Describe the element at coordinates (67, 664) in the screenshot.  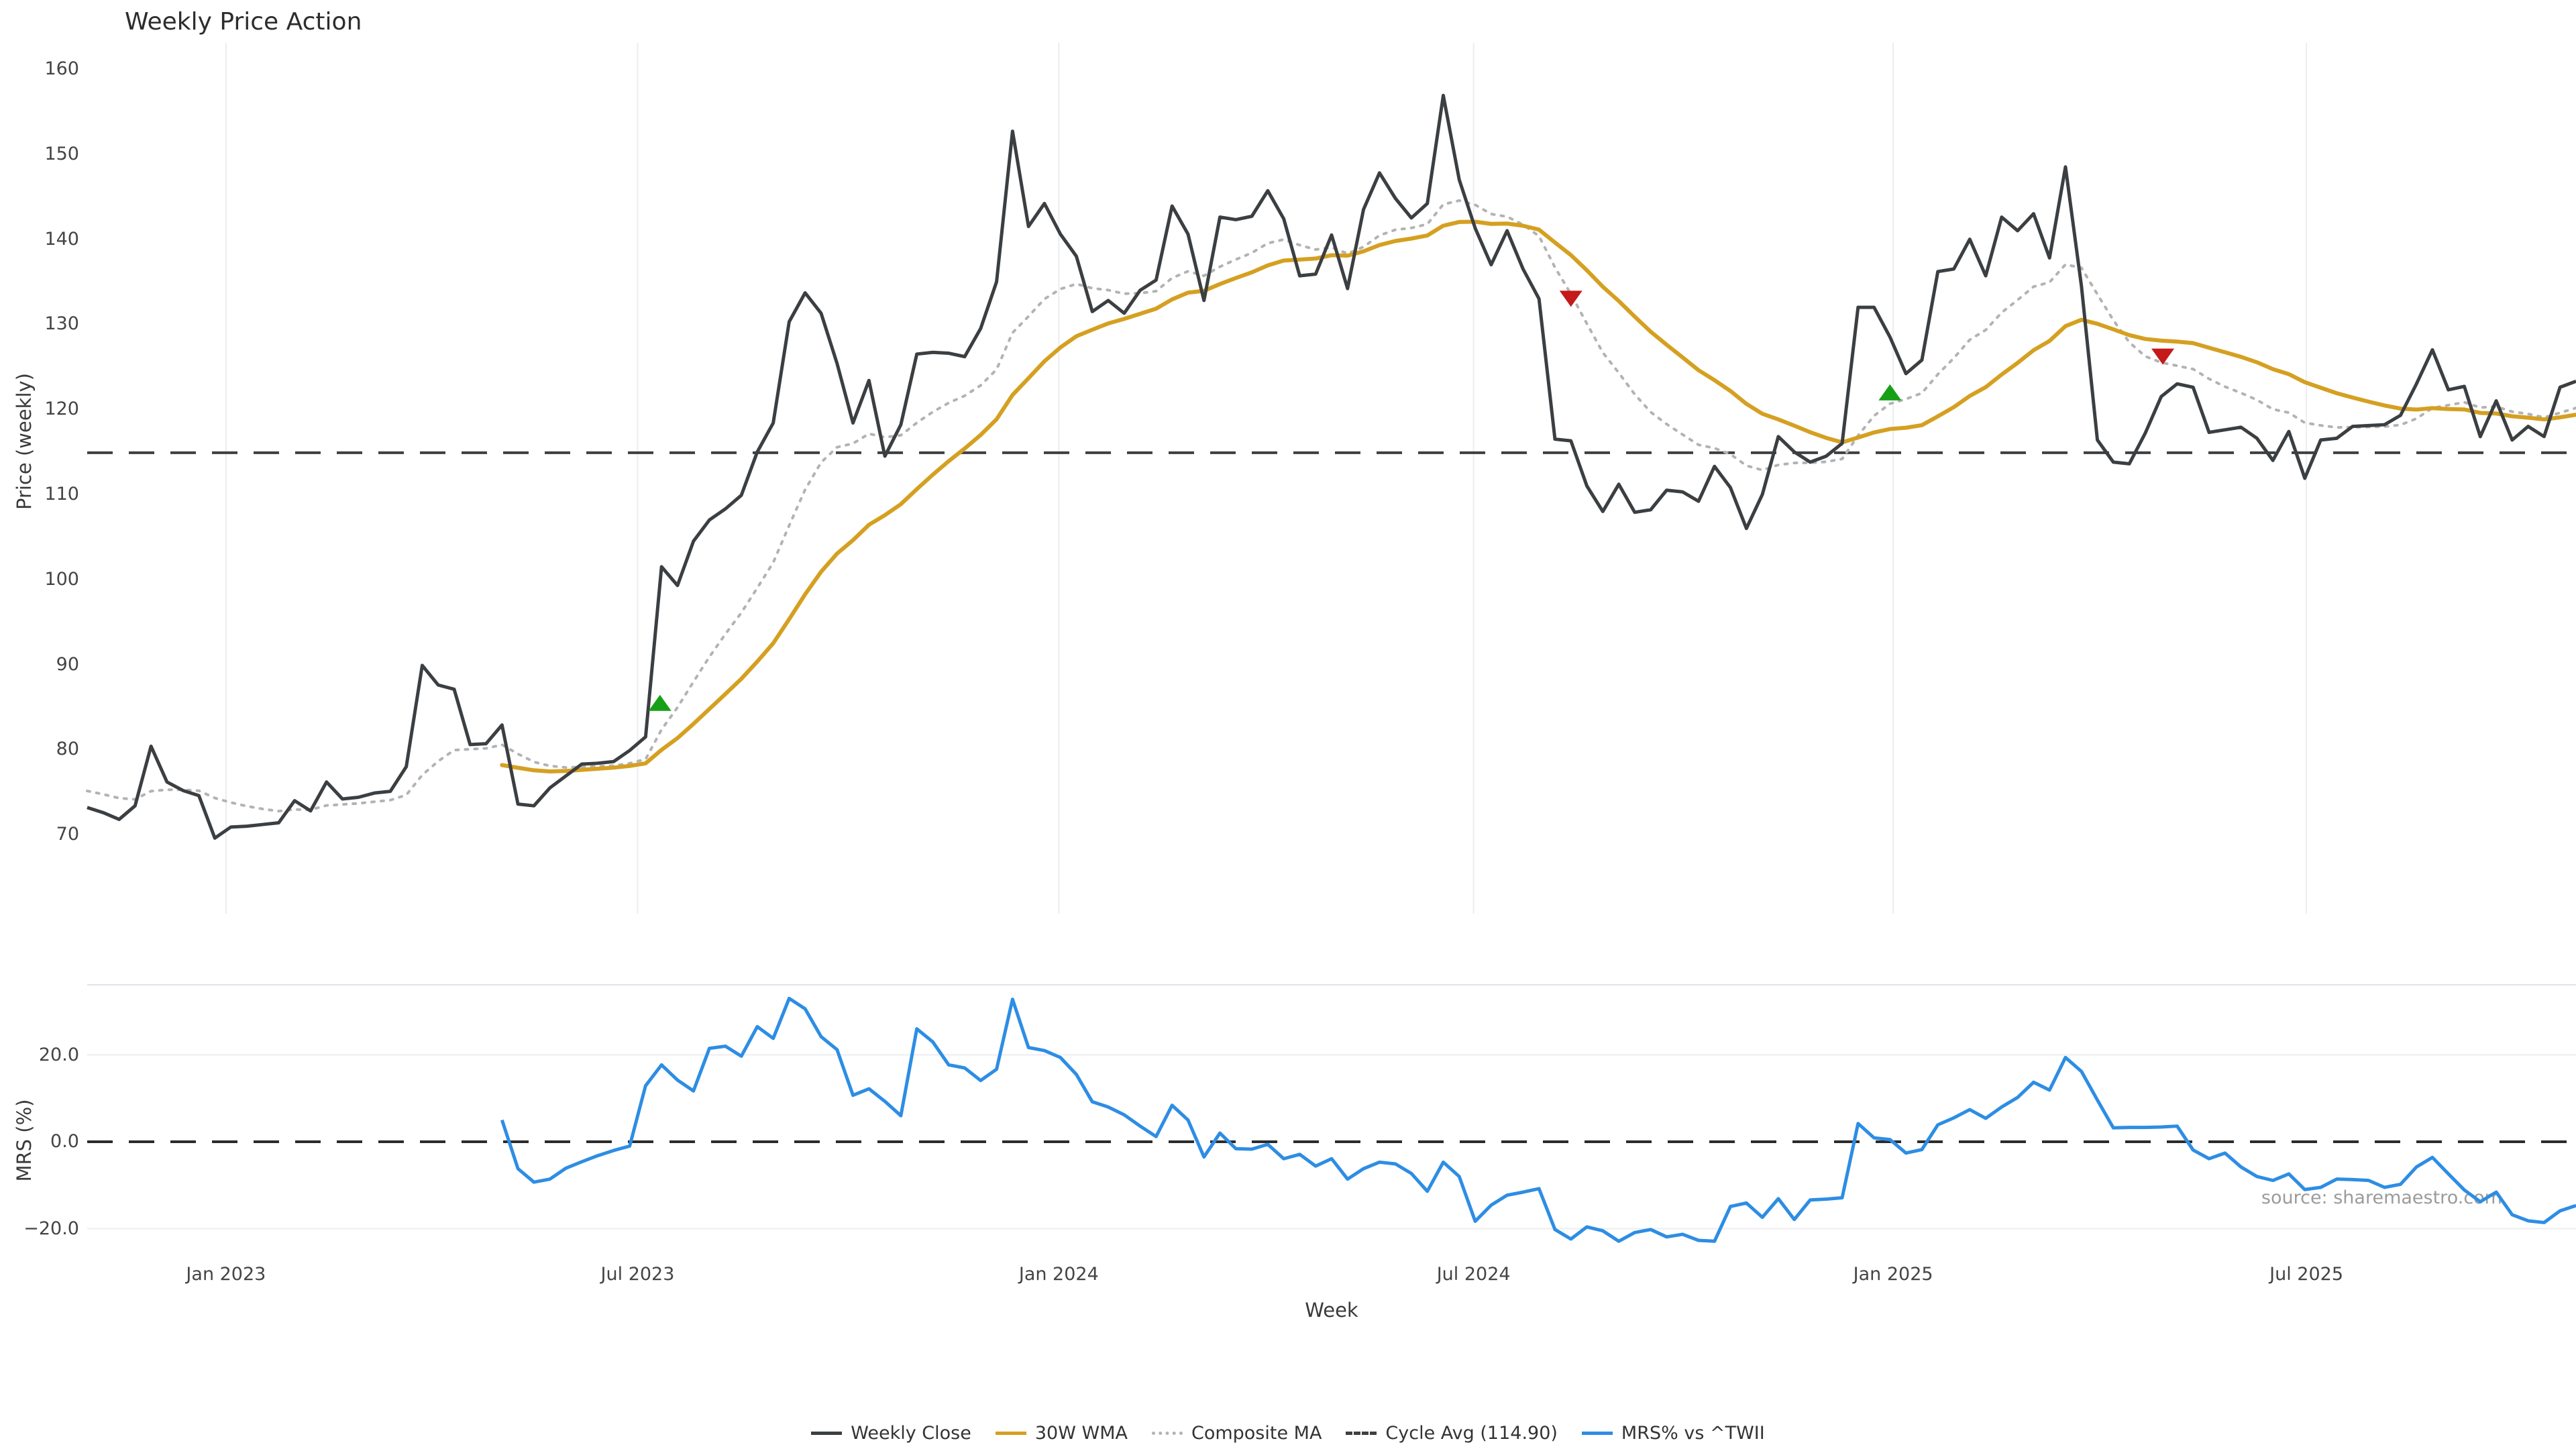
I see `price-tick-label: 90` at that location.